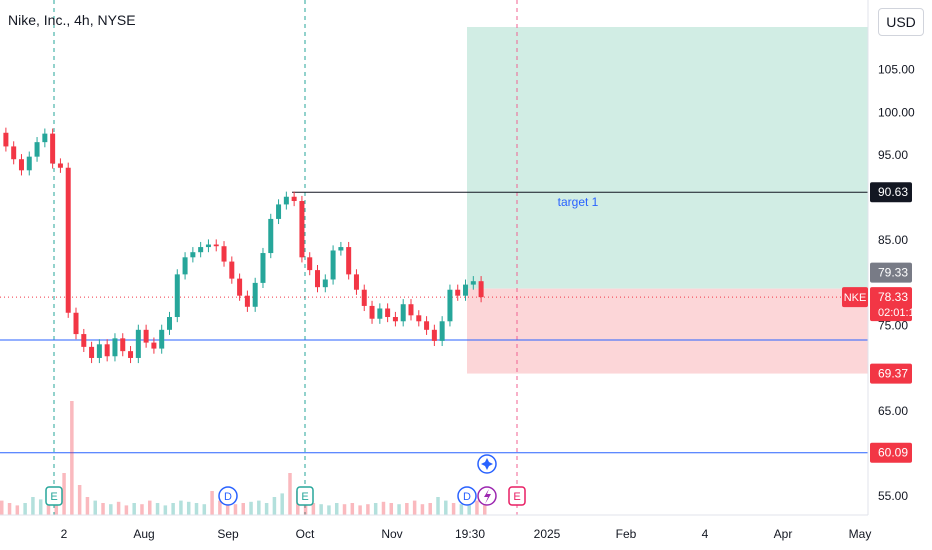 The height and width of the screenshot is (550, 932). I want to click on last-price-tag-bg, so click(891, 304).